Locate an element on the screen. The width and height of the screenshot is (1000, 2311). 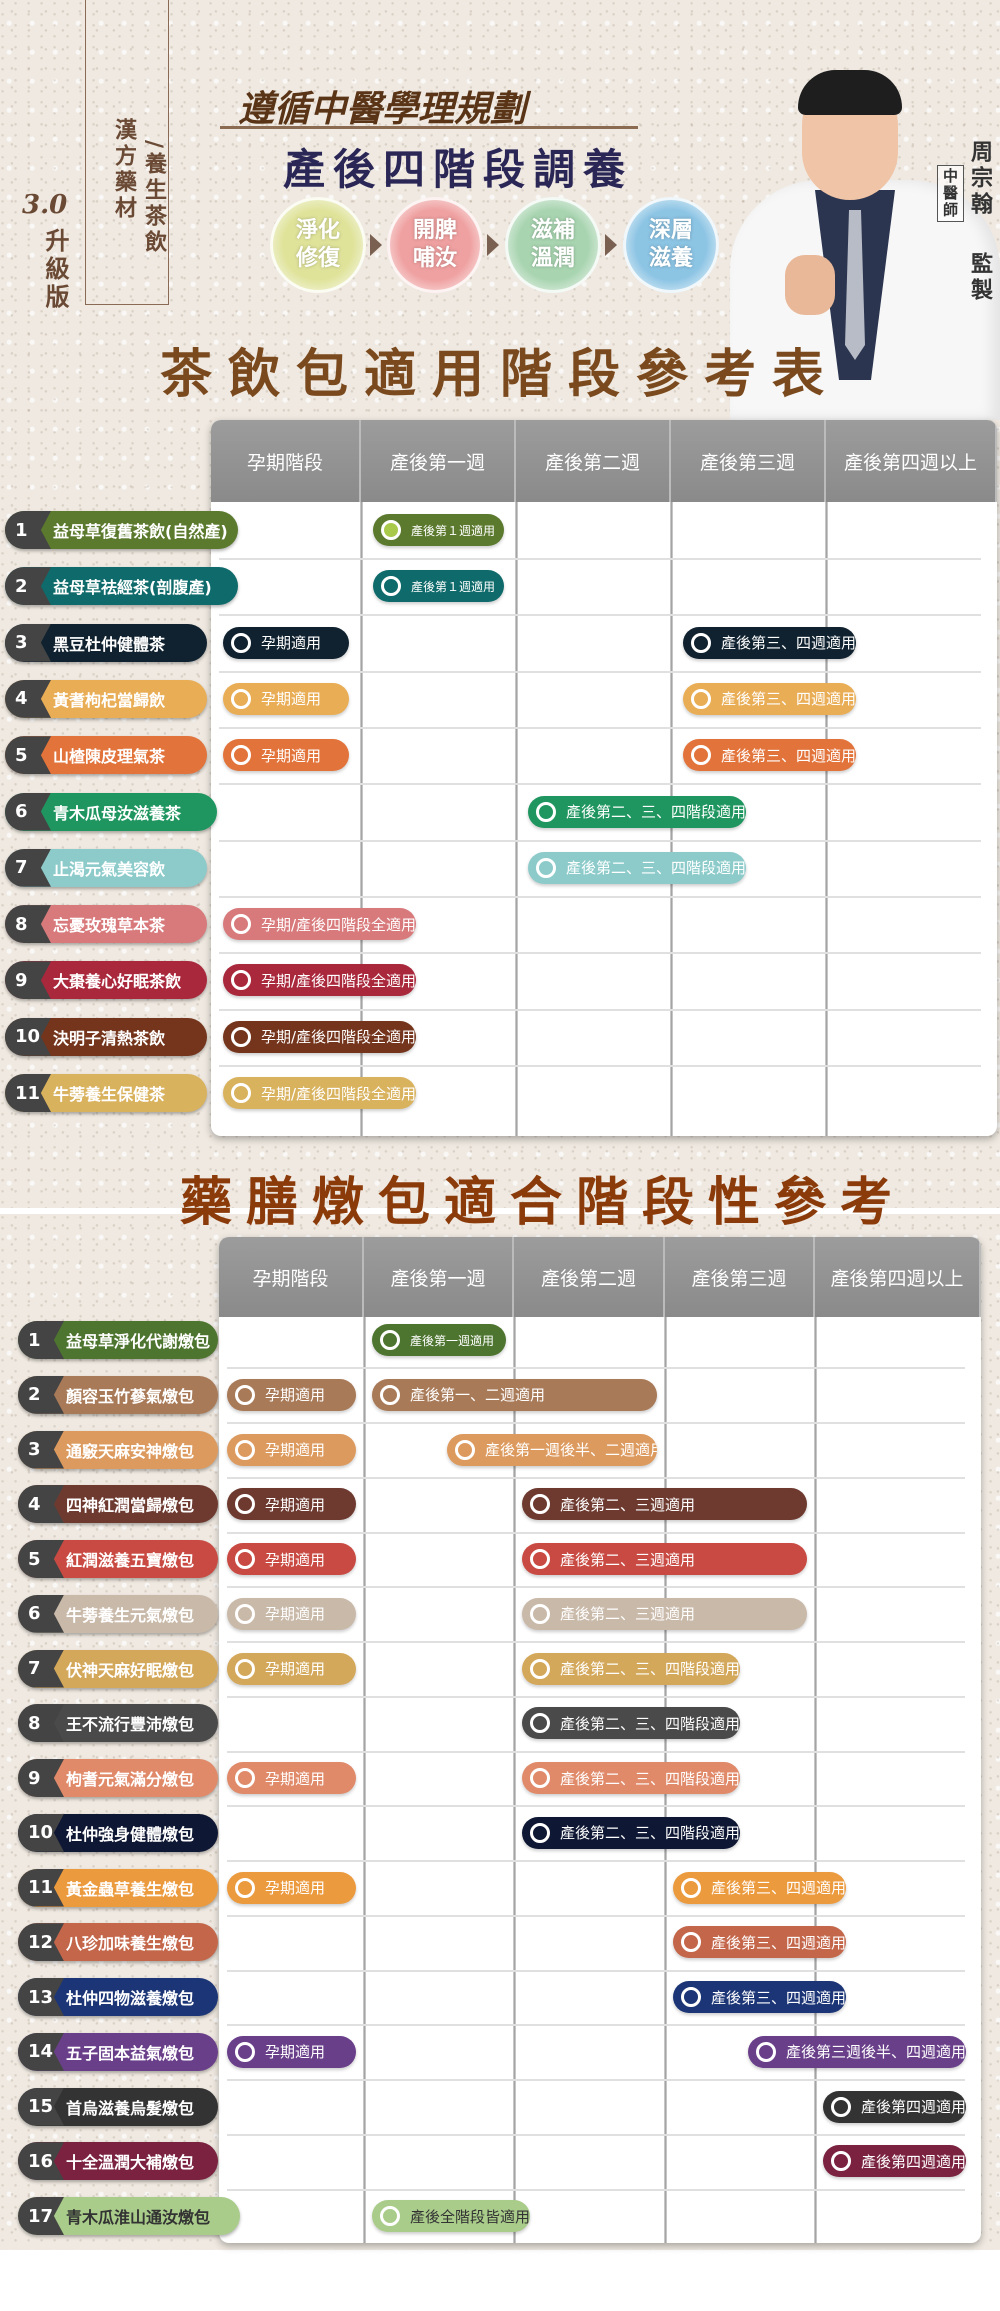
row-label: 9 枸耆元氣滿分燉包 is located at coordinates (118, 1778).